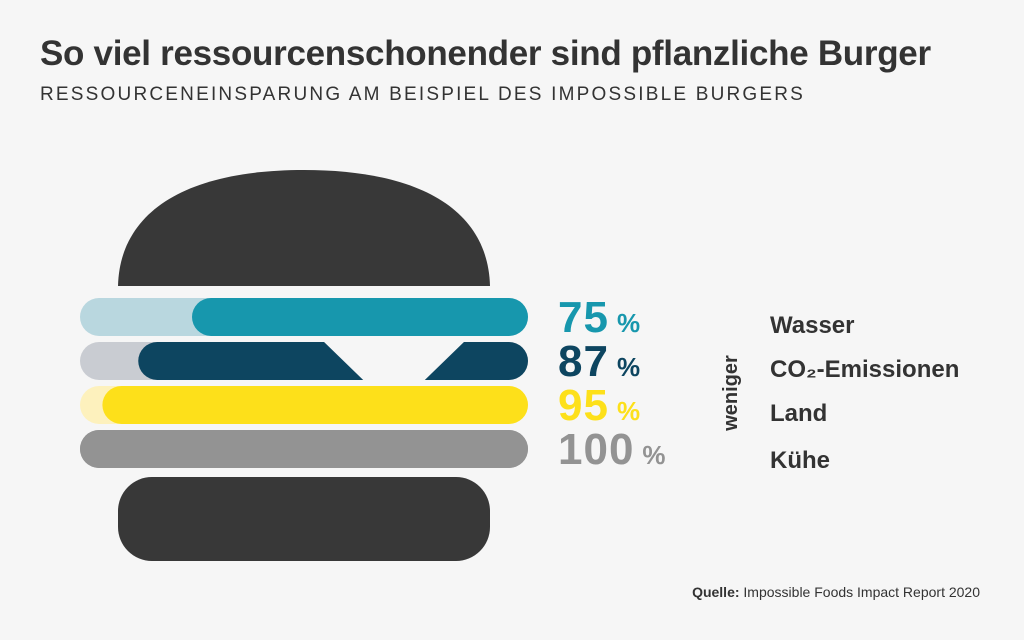  I want to click on bar-k-he, so click(304, 449).